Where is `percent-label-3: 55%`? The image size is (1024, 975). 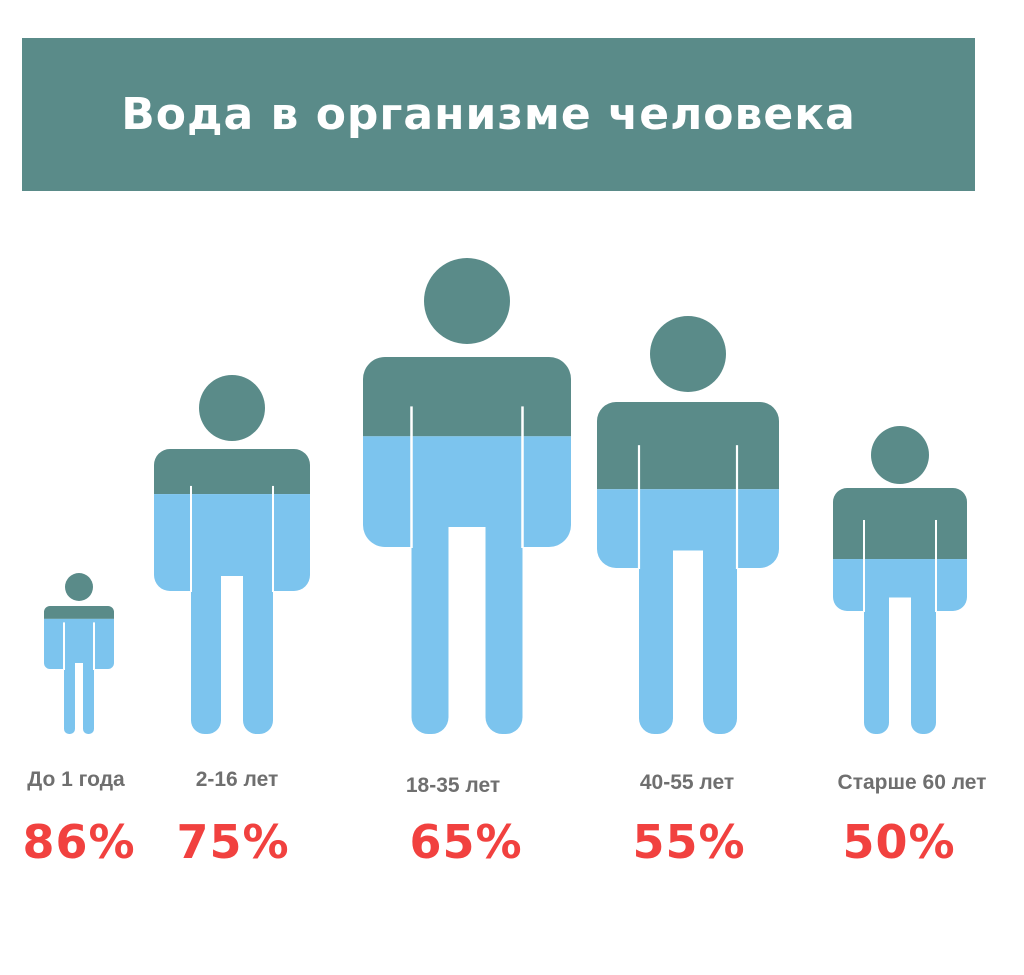
percent-label-3: 55% is located at coordinates (689, 842).